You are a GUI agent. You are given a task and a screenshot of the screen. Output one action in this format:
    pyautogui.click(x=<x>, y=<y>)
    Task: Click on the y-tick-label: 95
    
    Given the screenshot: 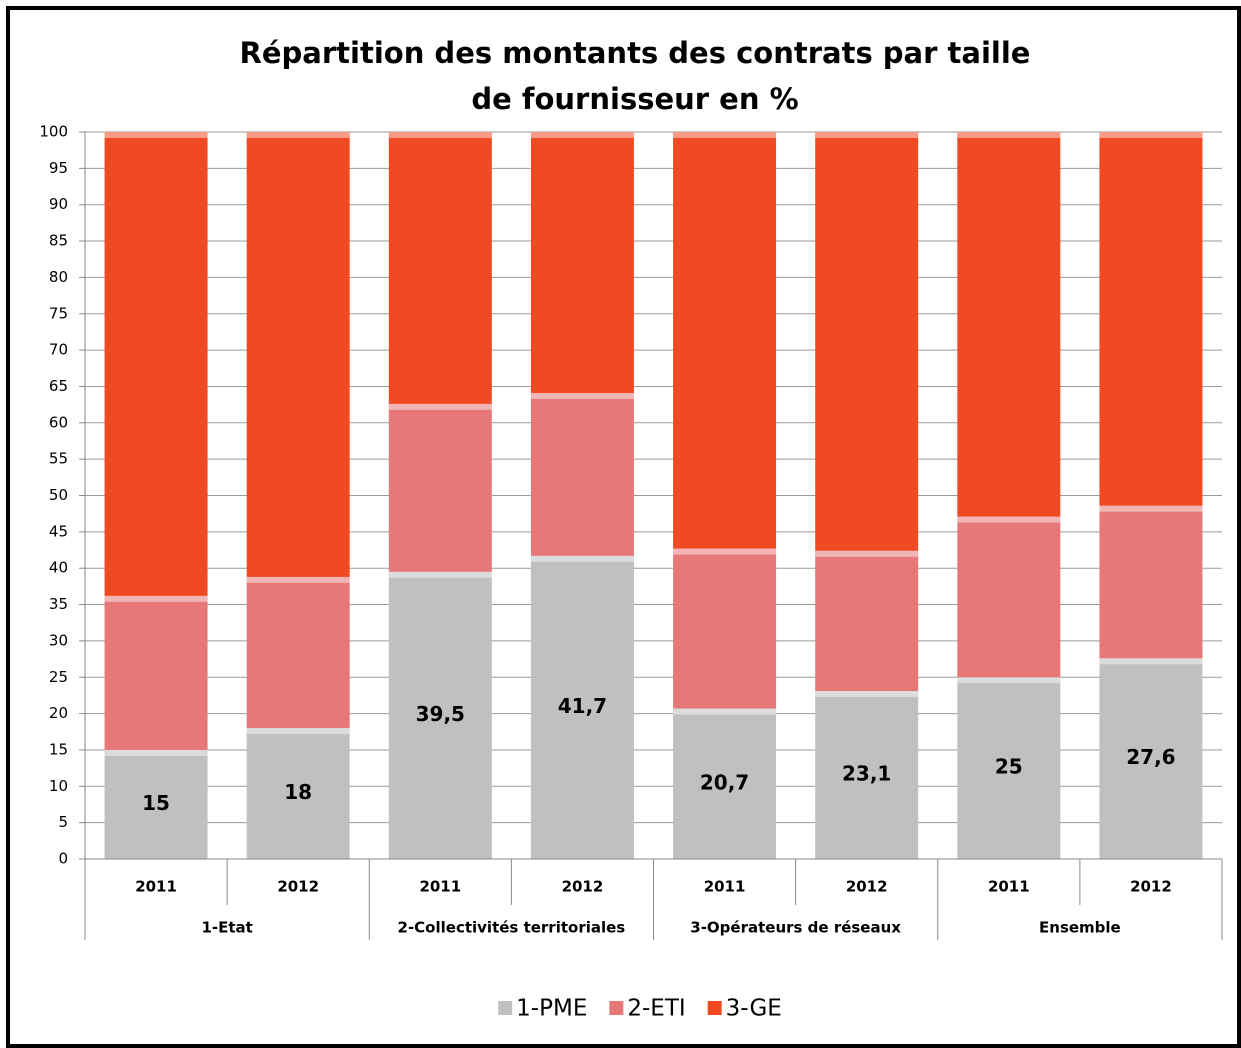 What is the action you would take?
    pyautogui.click(x=58, y=168)
    